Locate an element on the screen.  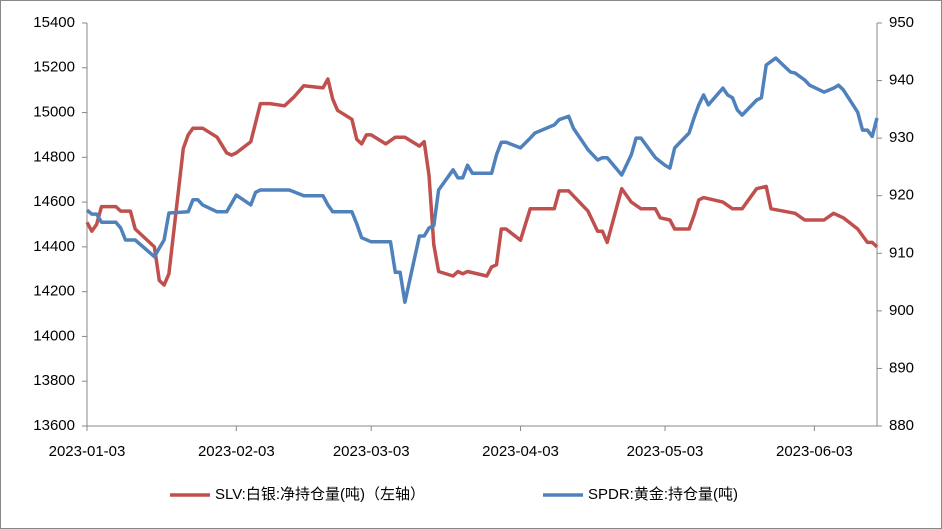
y2-tick-label: 940 is located at coordinates (901, 80).